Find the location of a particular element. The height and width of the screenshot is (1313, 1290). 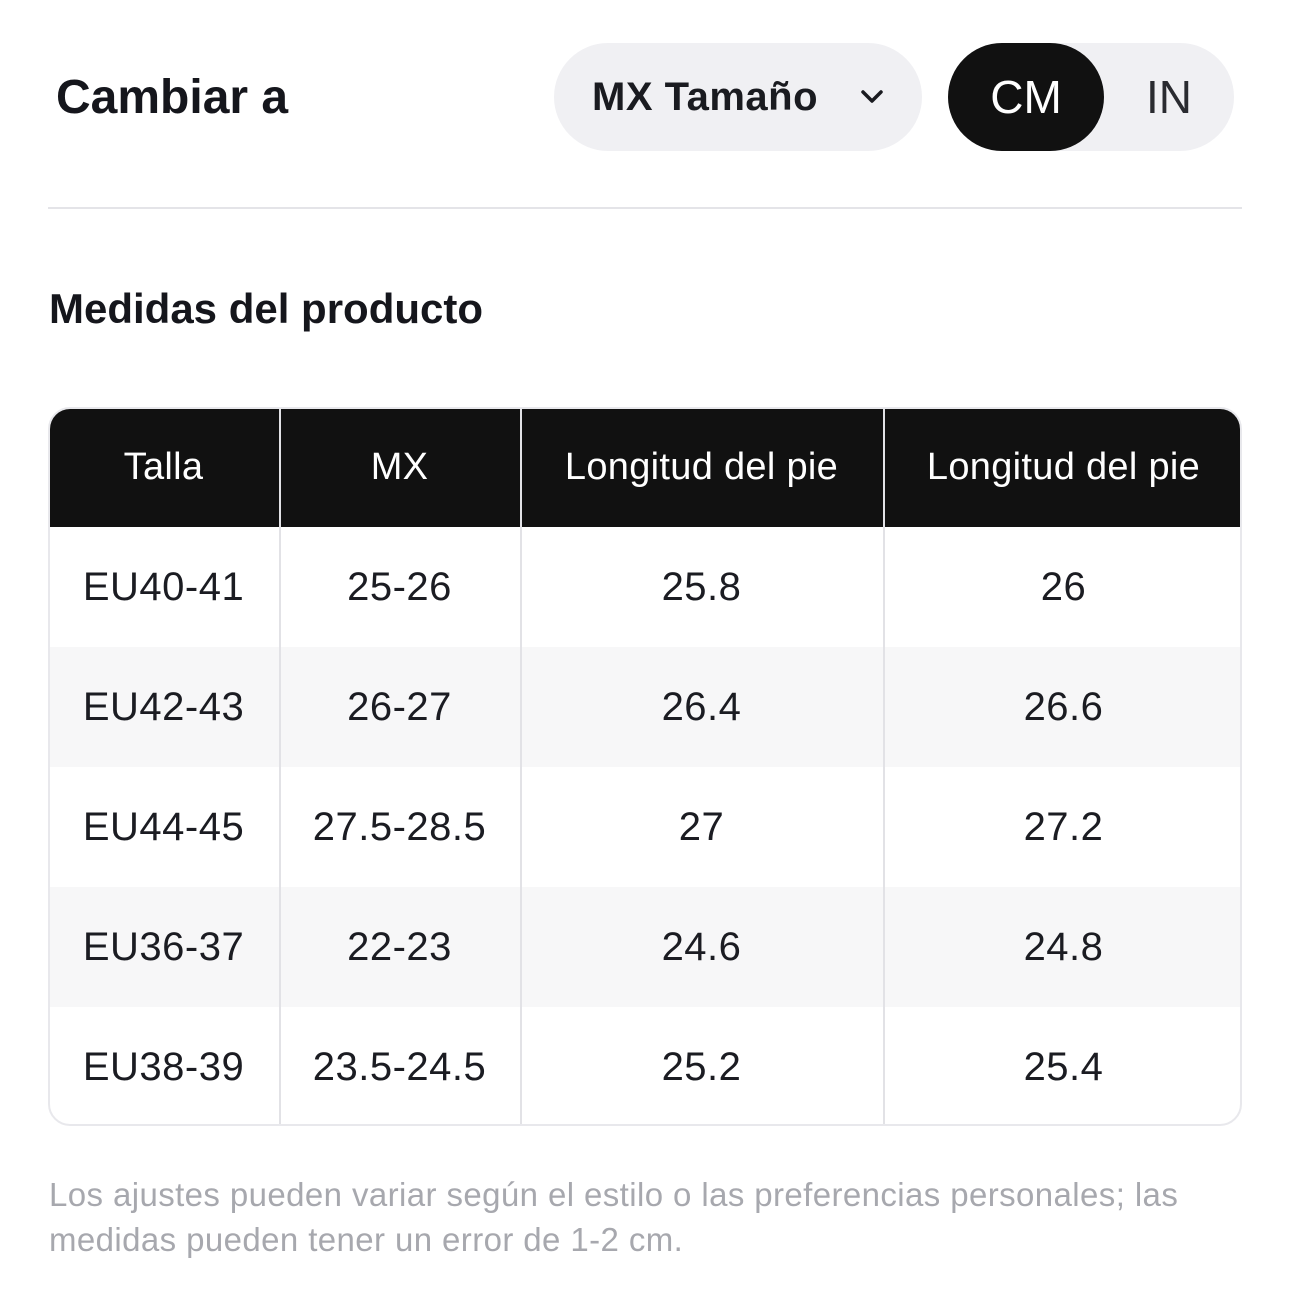

table-cell: 25.4 is located at coordinates (1063, 1066).